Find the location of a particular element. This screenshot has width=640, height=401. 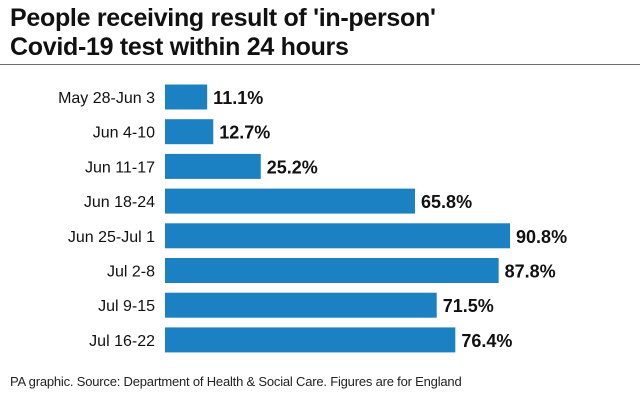

category-label: May 28-Jun 3 is located at coordinates (106, 98).